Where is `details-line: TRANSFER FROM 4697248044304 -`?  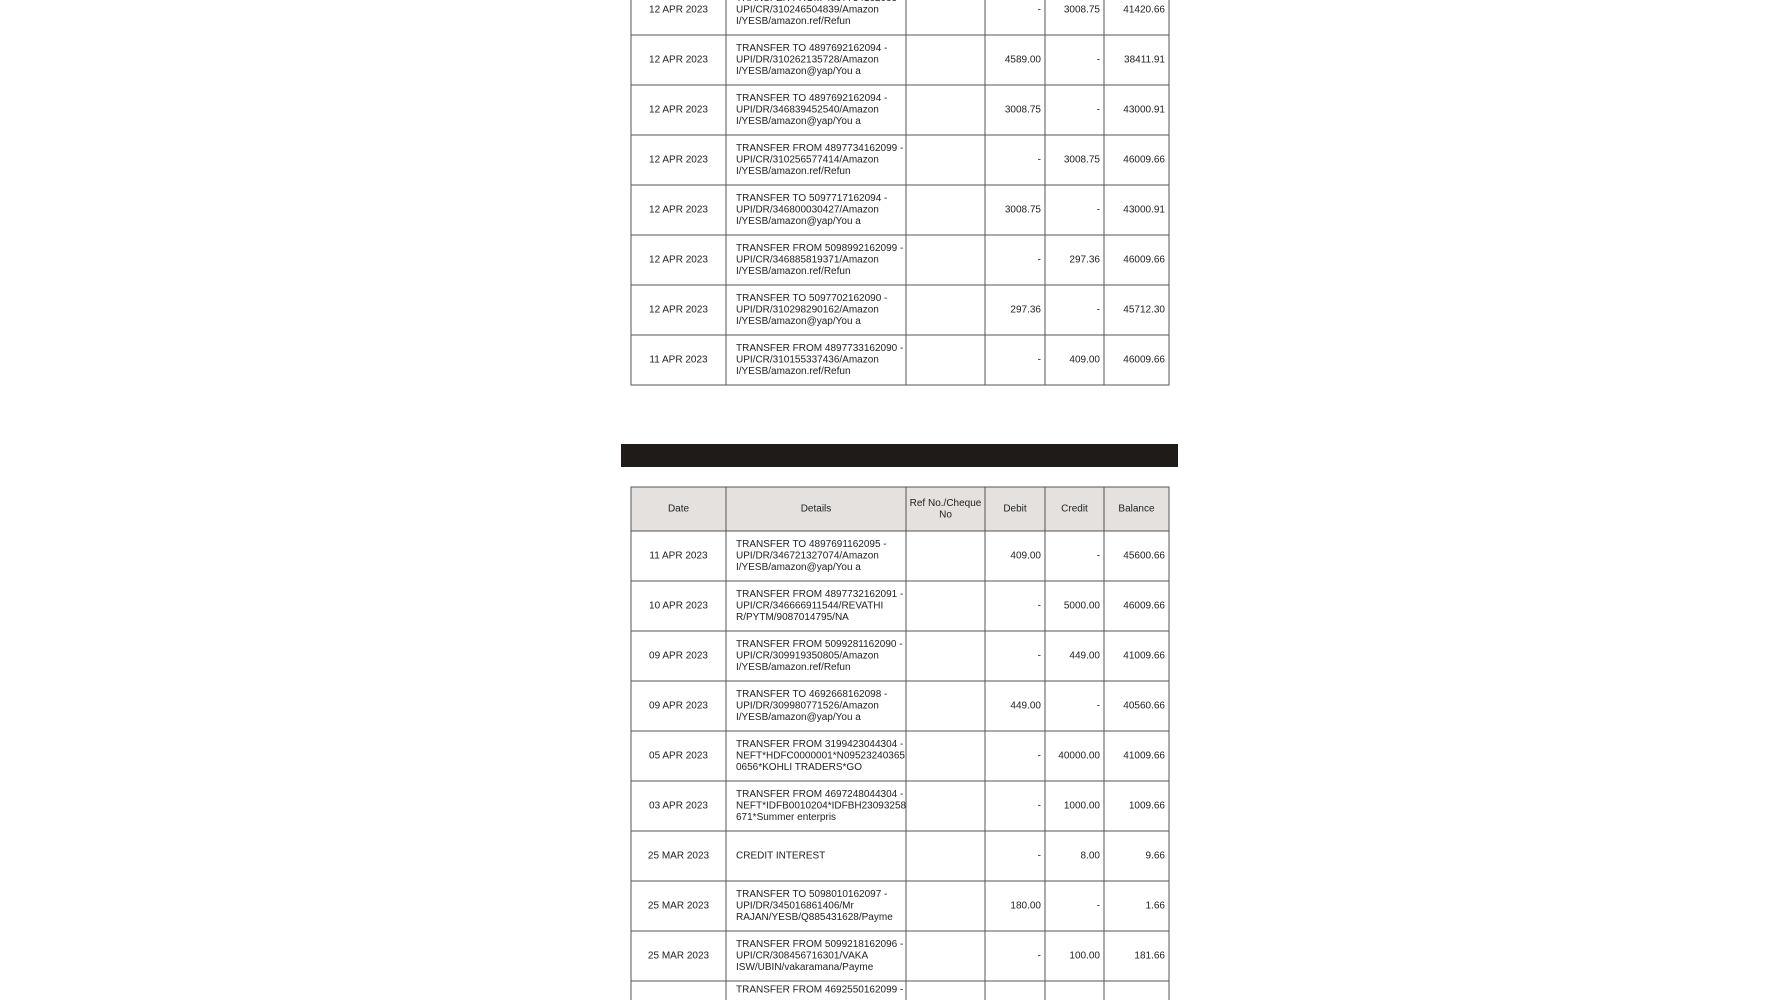
details-line: TRANSFER FROM 4697248044304 - is located at coordinates (819, 794).